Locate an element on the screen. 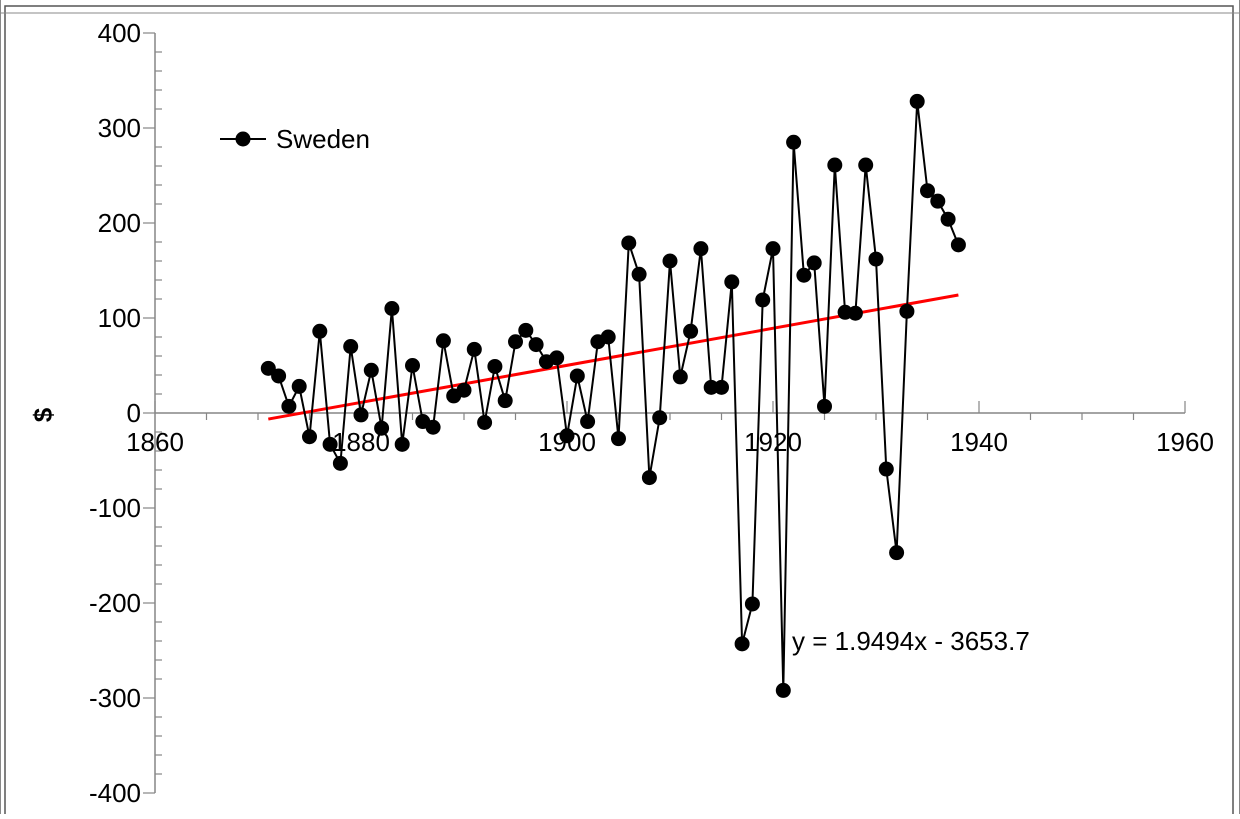  x-tick-label: 1920 is located at coordinates (773, 442).